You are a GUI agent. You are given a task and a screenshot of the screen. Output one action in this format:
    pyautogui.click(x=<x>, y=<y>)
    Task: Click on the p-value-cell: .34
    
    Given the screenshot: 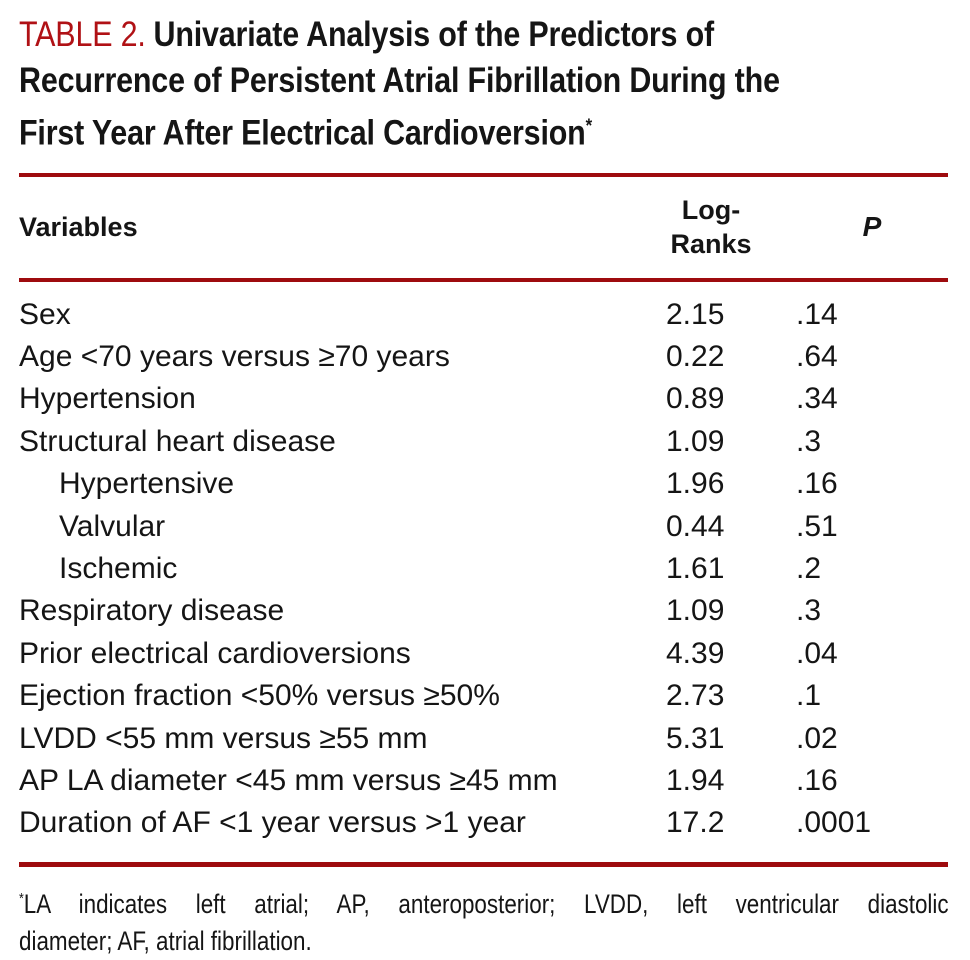 What is the action you would take?
    pyautogui.click(x=817, y=399)
    